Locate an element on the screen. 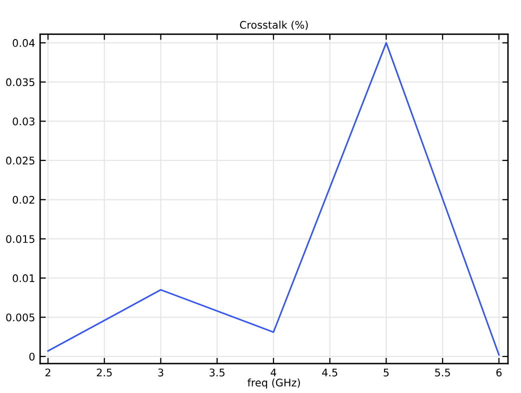 This screenshot has height=393, width=521. y-tick-label: 0.015 is located at coordinates (20, 239).